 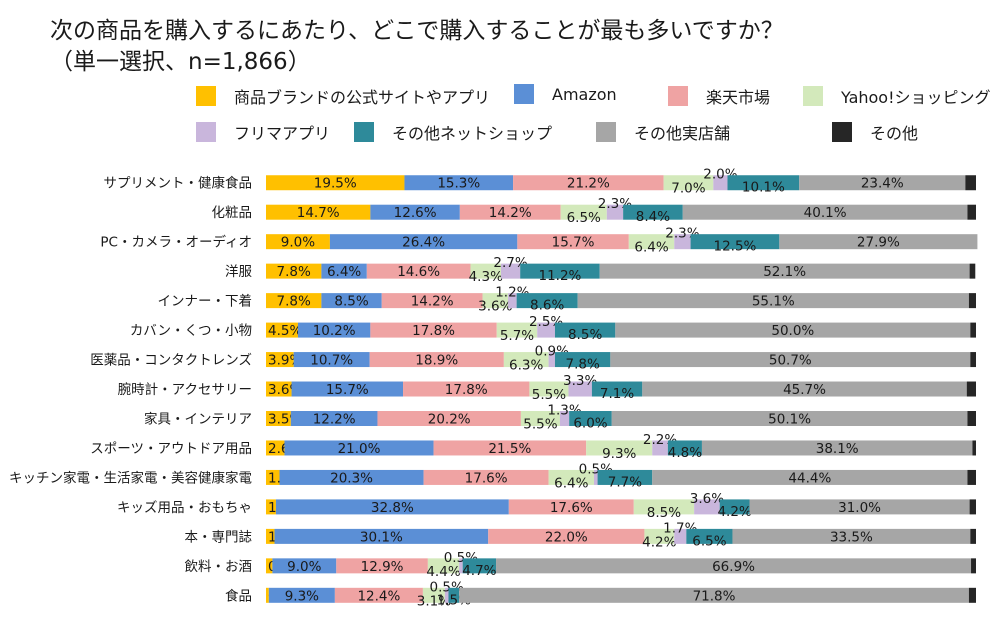 What do you see at coordinates (659, 542) in the screenshot?
I see `data-label: 4.2%` at bounding box center [659, 542].